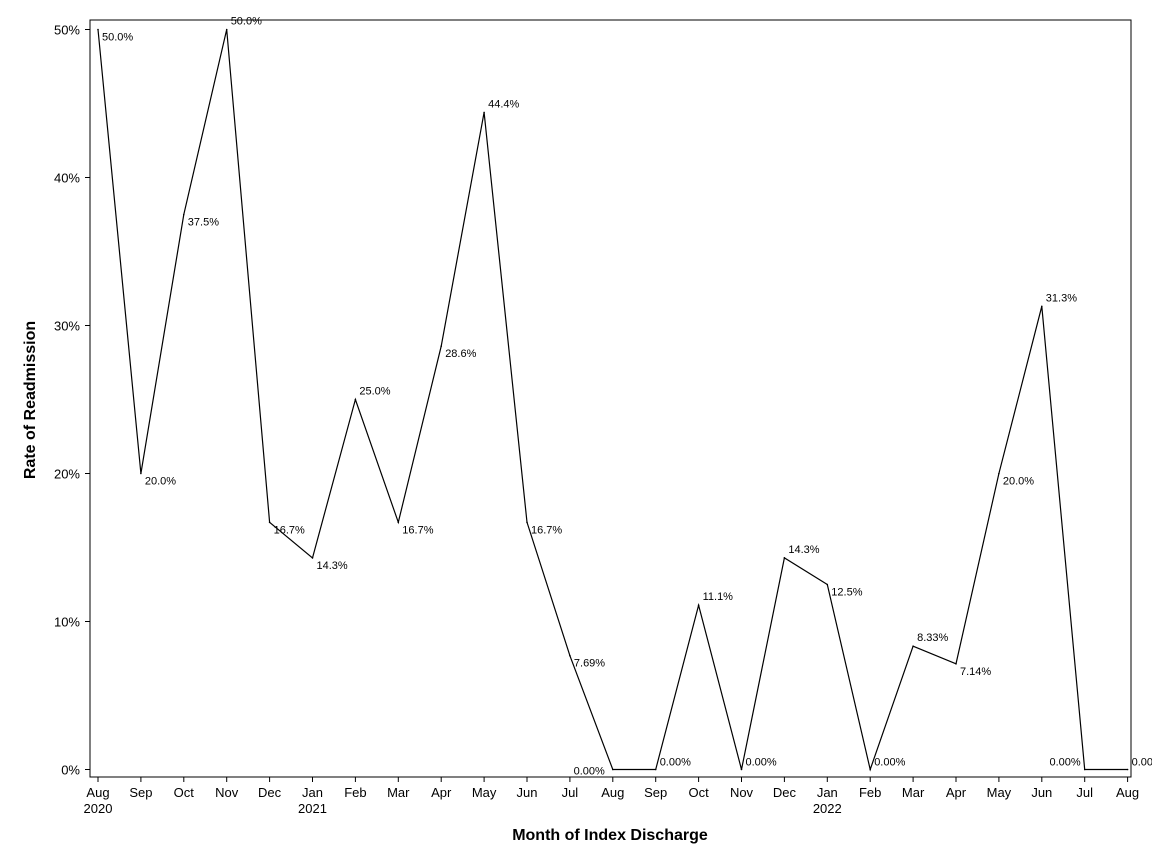  Describe the element at coordinates (1061, 298) in the screenshot. I see `data-label: 31.3%` at that location.